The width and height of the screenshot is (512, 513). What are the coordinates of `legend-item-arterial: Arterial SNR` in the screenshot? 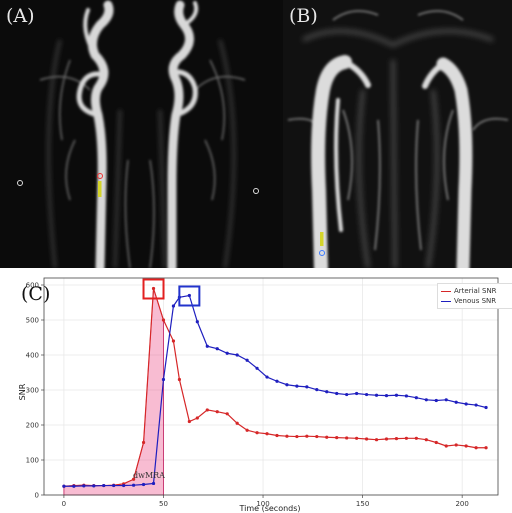 It's located at (476, 291).